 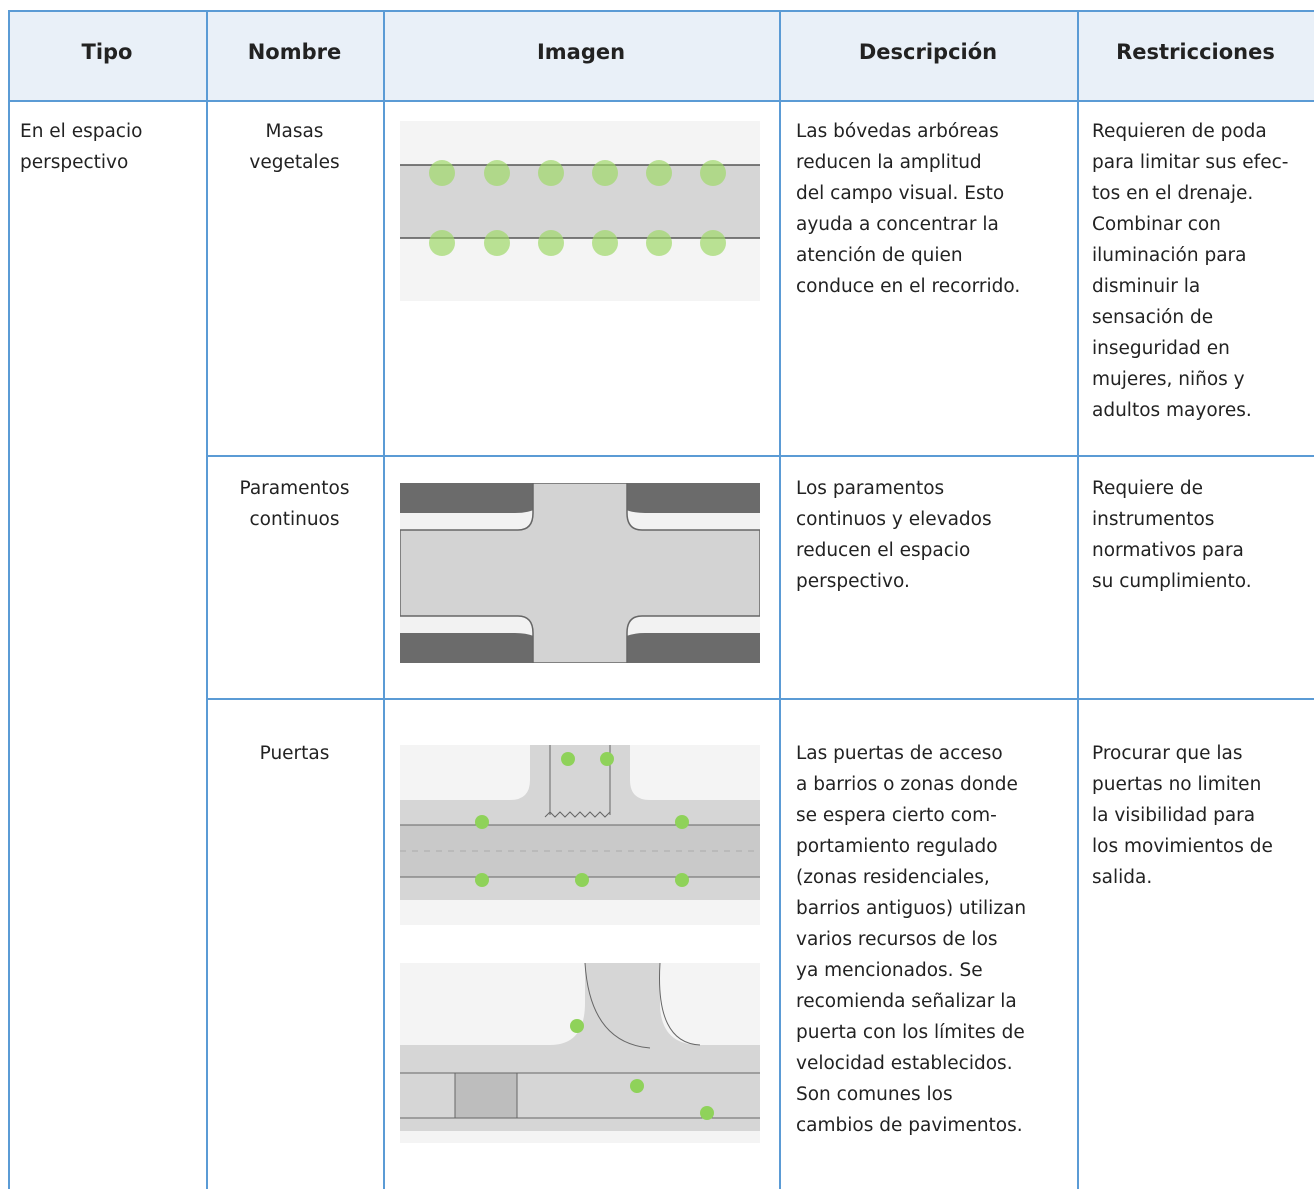 I want to click on descripcion-line: reducen la amplitud, so click(x=889, y=162).